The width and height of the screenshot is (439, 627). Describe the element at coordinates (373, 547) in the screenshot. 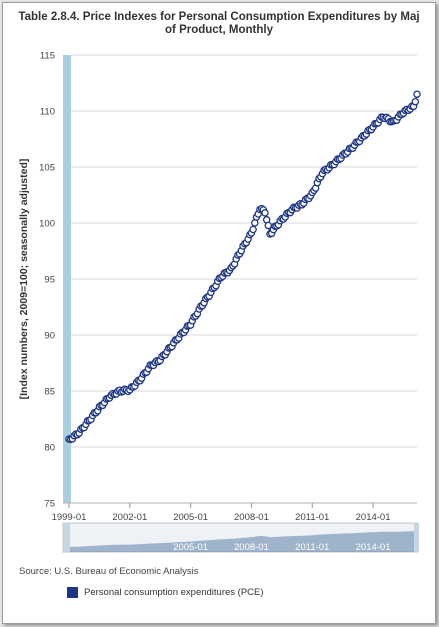

I see `navigator-tick-label: 2014-01` at that location.